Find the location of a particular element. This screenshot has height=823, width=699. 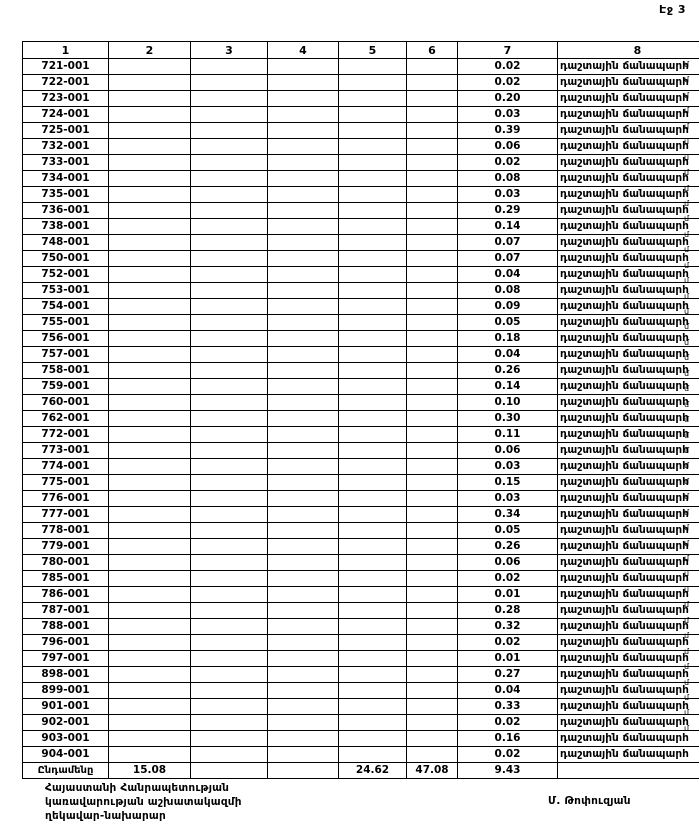

table-cell-col-7: 0.01 is located at coordinates (508, 595).